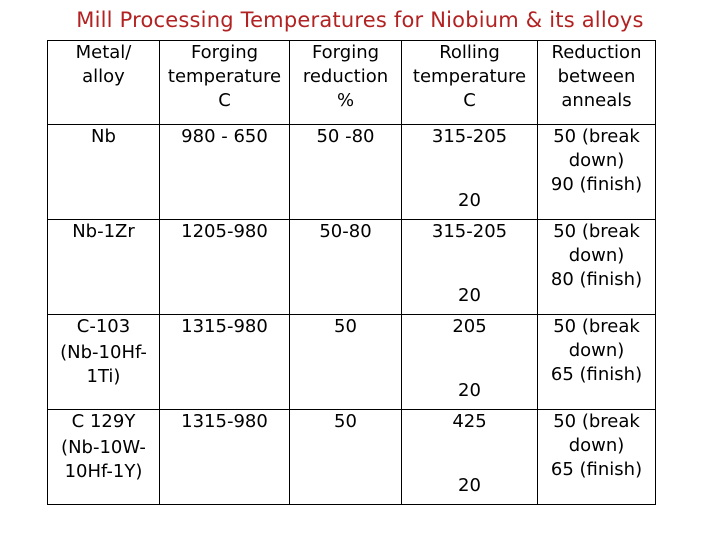  Describe the element at coordinates (345, 172) in the screenshot. I see `cell-forging-reduction: 50 -80` at that location.